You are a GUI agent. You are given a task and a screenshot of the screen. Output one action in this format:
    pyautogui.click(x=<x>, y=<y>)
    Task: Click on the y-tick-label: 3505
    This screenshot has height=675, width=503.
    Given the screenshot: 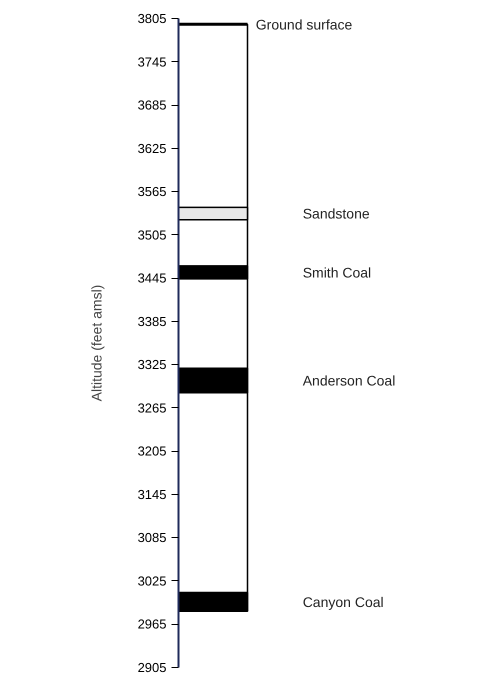 What is the action you would take?
    pyautogui.click(x=152, y=234)
    